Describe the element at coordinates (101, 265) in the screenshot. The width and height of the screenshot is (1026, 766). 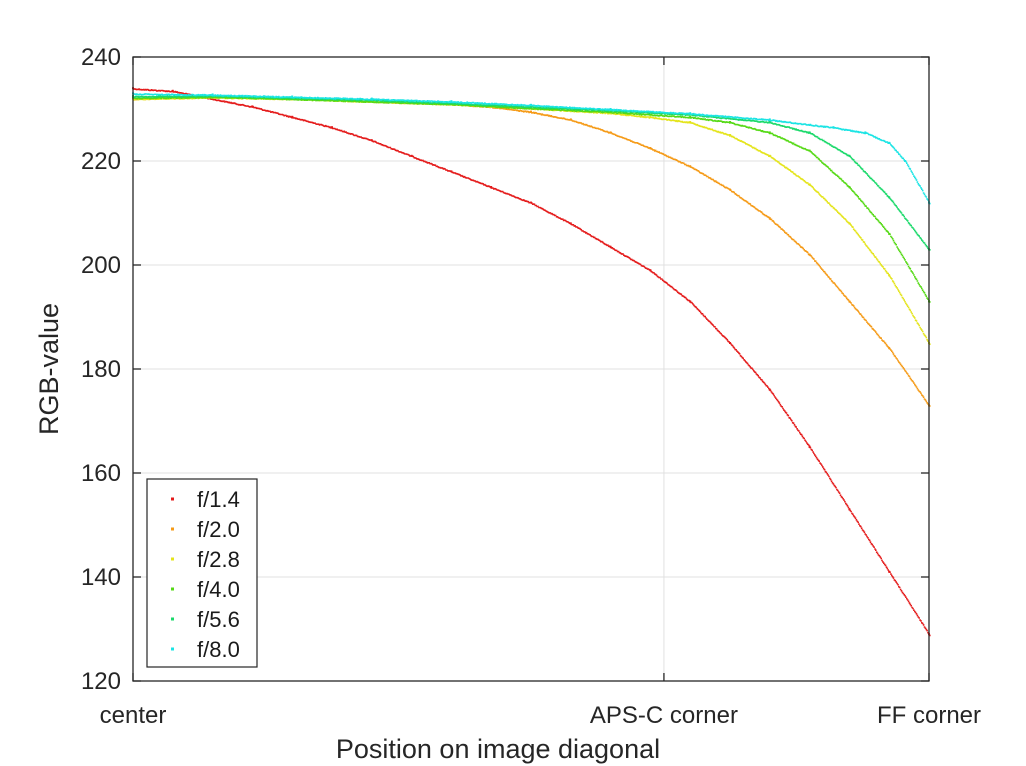
I see `y-tick-label: 200` at that location.